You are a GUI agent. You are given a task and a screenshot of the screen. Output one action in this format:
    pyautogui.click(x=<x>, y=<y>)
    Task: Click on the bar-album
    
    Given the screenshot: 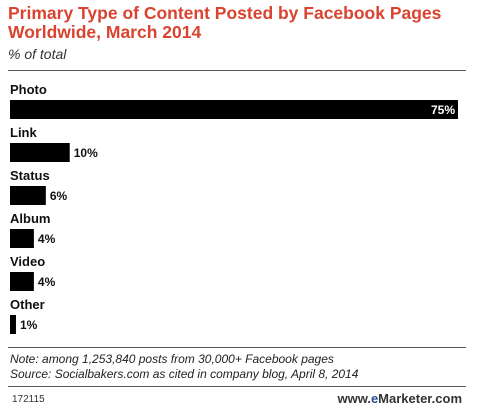 What is the action you would take?
    pyautogui.click(x=22, y=238)
    